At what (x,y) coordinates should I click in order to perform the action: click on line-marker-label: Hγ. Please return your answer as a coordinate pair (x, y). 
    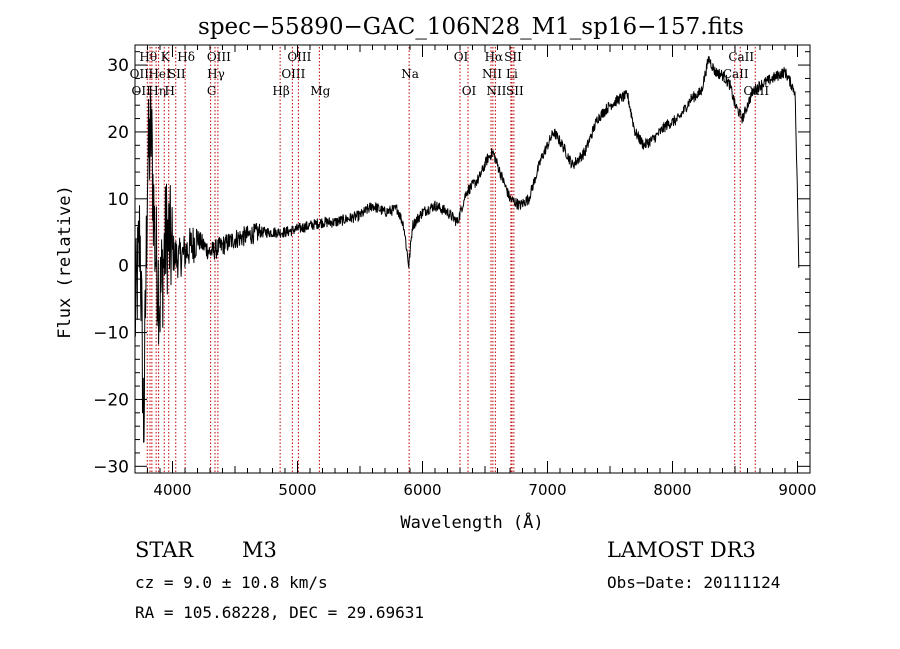
    Looking at the image, I should click on (216, 74).